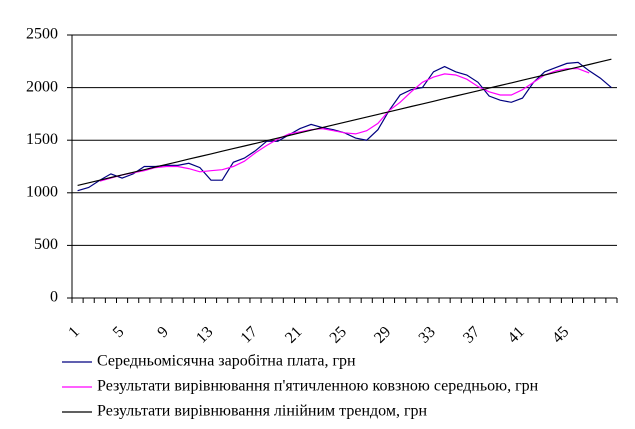 This screenshot has width=635, height=429. I want to click on x-tick-label: 5, so click(119, 332).